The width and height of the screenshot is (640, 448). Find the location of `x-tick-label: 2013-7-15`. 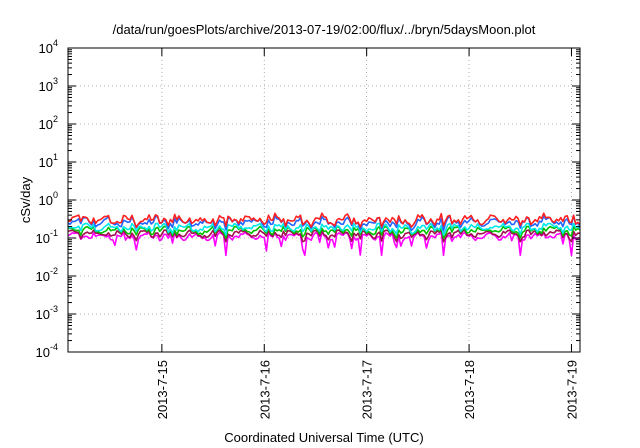

x-tick-label: 2013-7-15 is located at coordinates (162, 389).